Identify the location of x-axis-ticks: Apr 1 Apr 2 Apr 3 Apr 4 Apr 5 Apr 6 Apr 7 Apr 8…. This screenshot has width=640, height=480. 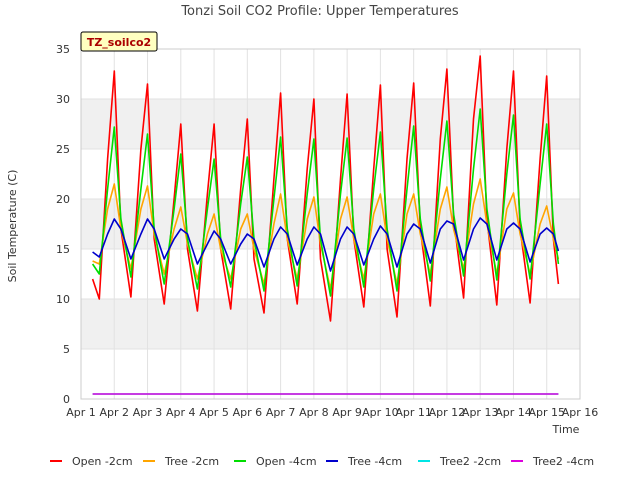
(332, 412).